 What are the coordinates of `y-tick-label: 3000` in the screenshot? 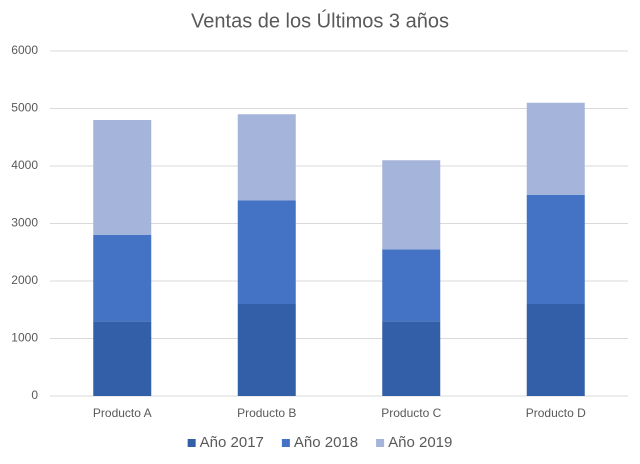 It's located at (24, 223).